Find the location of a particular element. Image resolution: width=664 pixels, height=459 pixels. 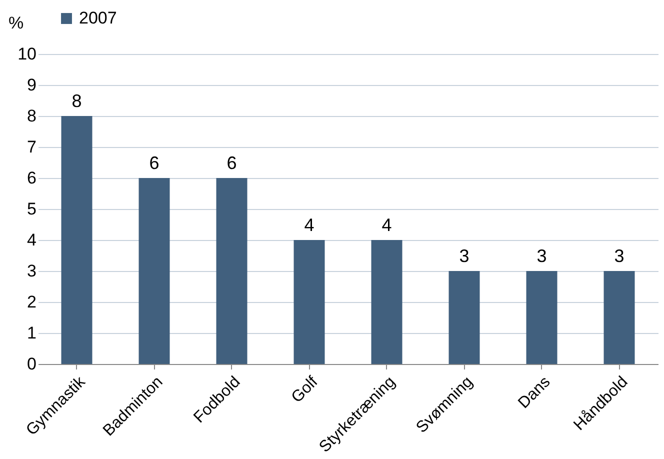

y-tick-label: 3 is located at coordinates (31, 271).